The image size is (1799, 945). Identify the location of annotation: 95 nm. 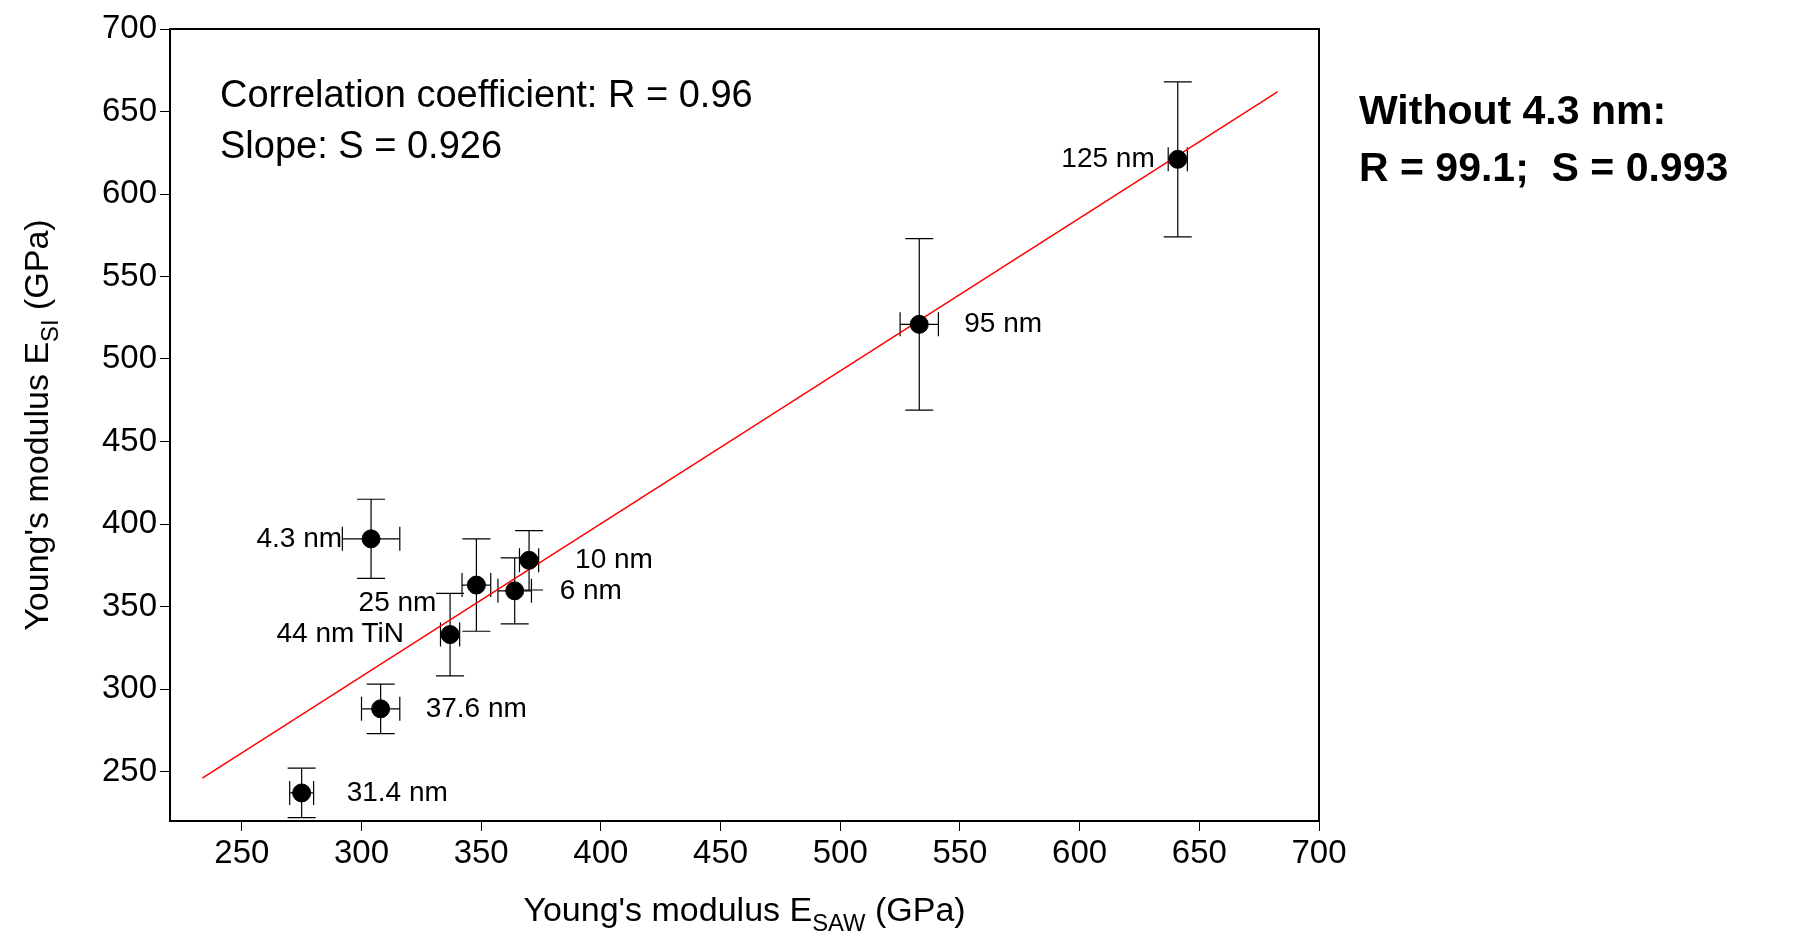
(1003, 323).